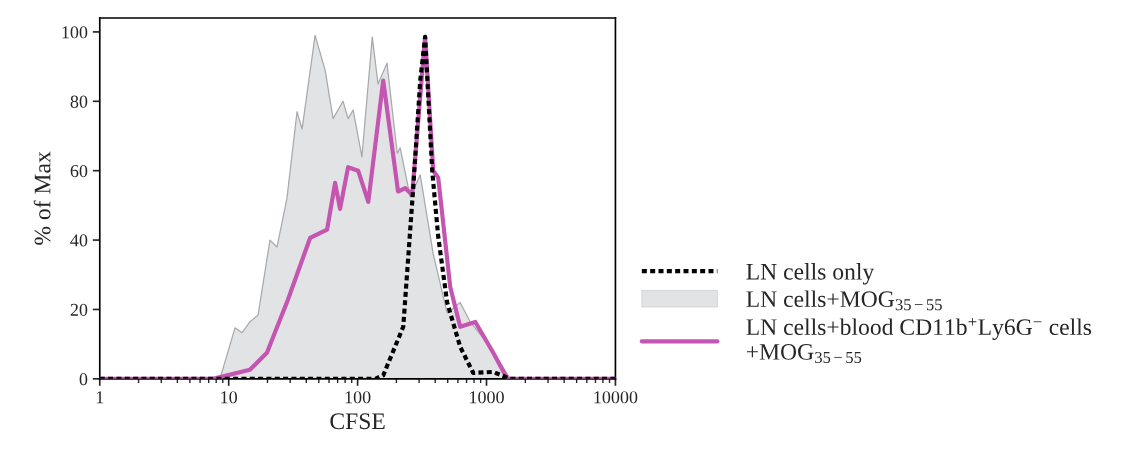  What do you see at coordinates (79, 240) in the screenshot?
I see `y-tick-label: 40` at bounding box center [79, 240].